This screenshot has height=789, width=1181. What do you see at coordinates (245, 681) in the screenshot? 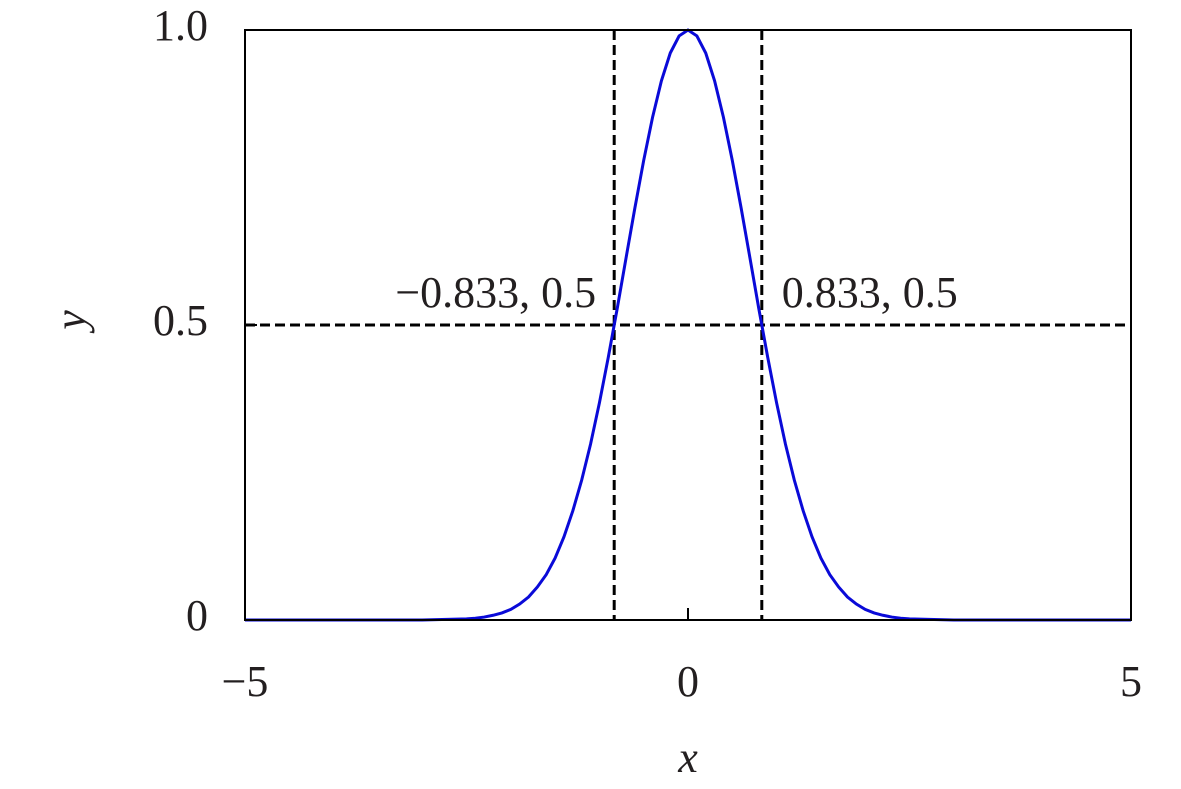
I see `x-tick-label: −5` at bounding box center [245, 681].